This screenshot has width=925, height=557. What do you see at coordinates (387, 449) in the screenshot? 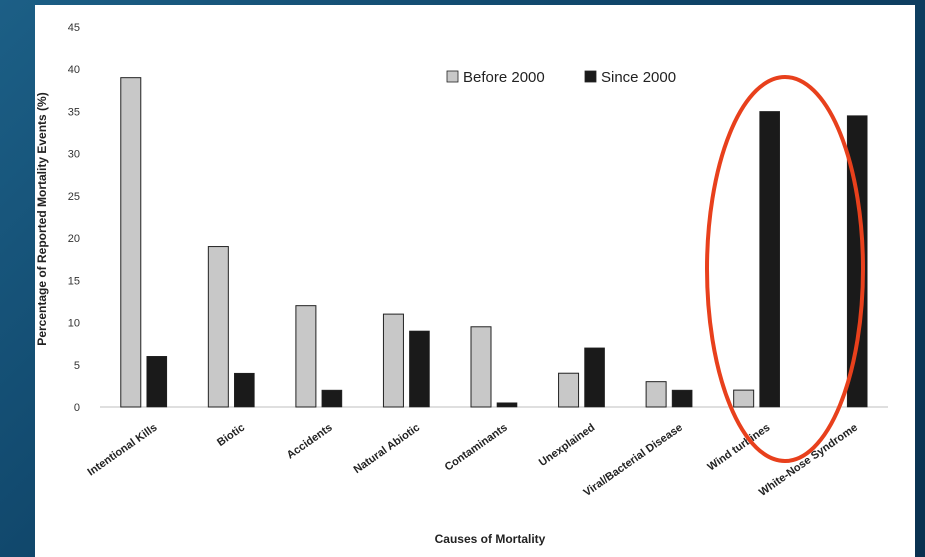
I see `x-tick-label: Natural Abiotic` at bounding box center [387, 449].